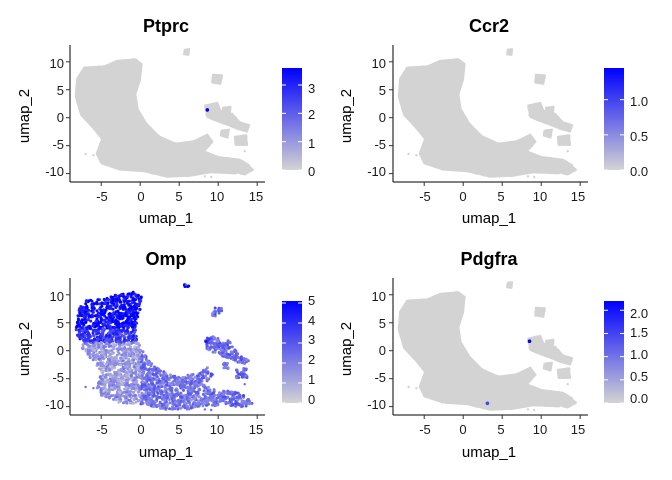  I want to click on y-tick-label: 5, so click(382, 90).